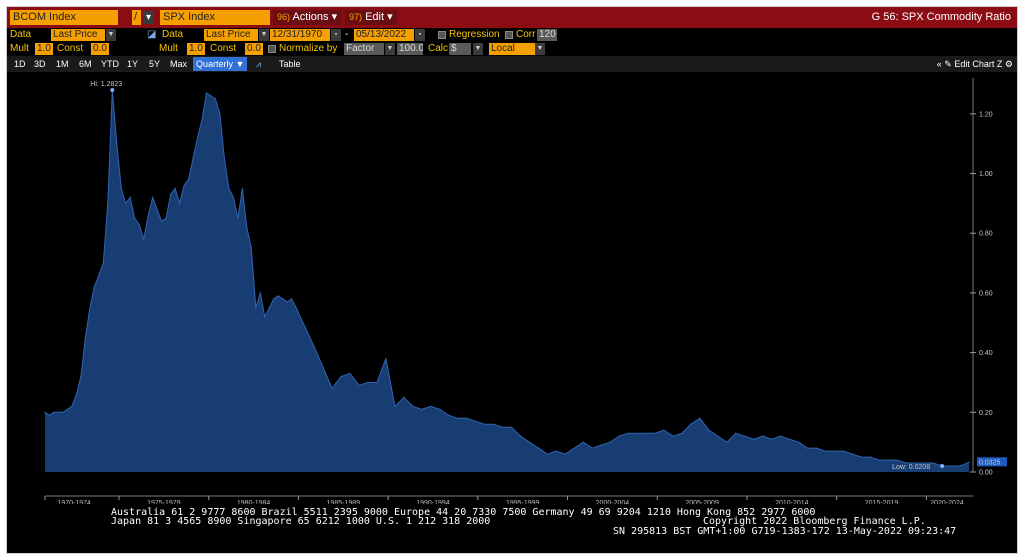 The height and width of the screenshot is (560, 1024). Describe the element at coordinates (272, 49) in the screenshot. I see `normalize-checkbox` at that location.